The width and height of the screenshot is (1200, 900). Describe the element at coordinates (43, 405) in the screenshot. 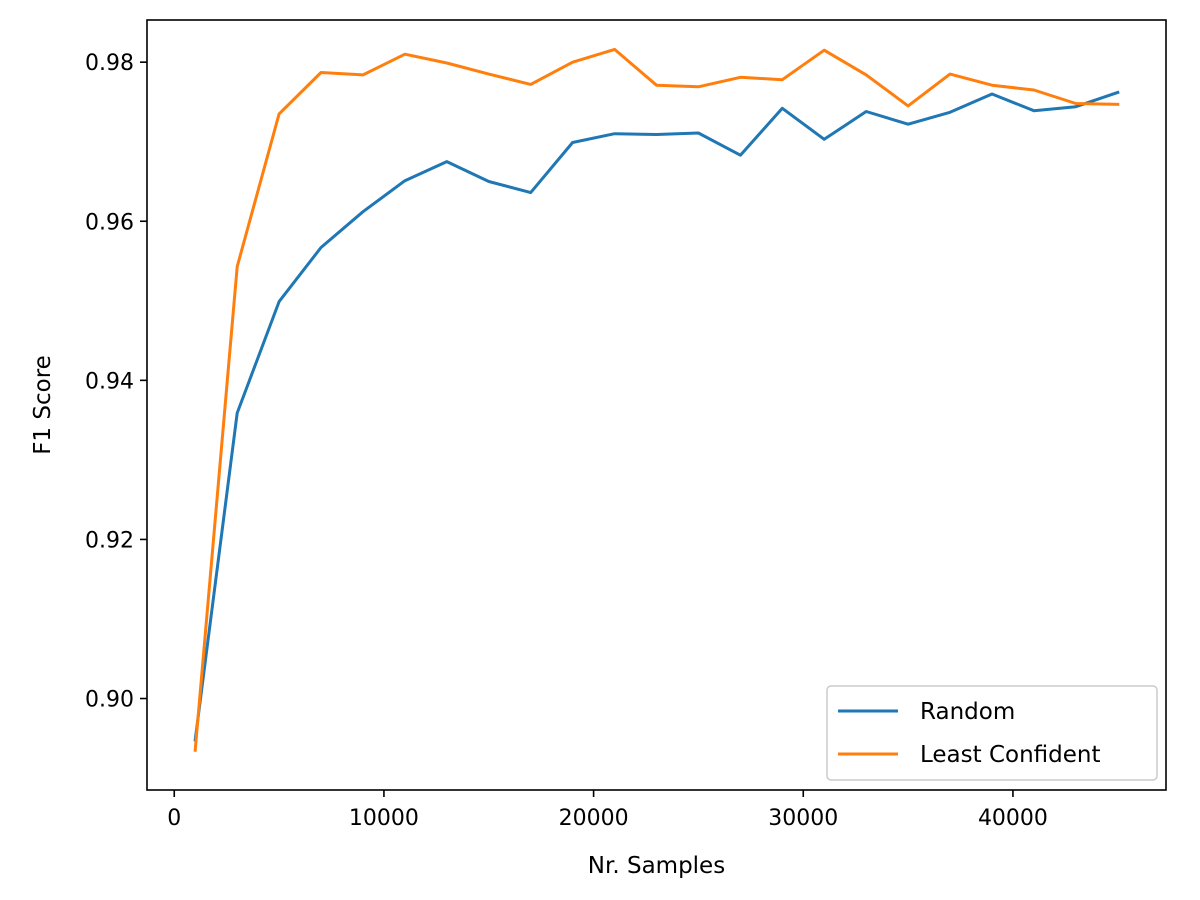

I see `y-axis-label: F1 Score` at that location.